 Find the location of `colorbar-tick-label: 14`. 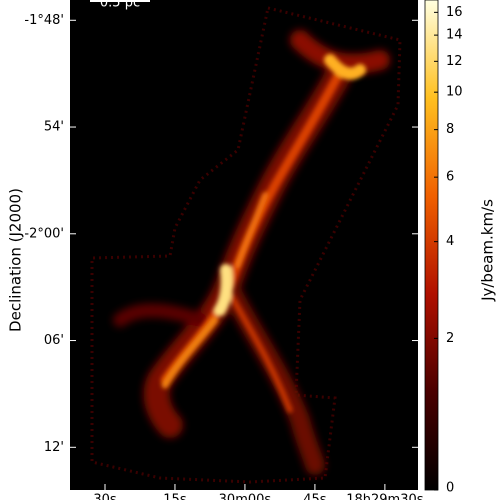

colorbar-tick-label: 14 is located at coordinates (454, 35).